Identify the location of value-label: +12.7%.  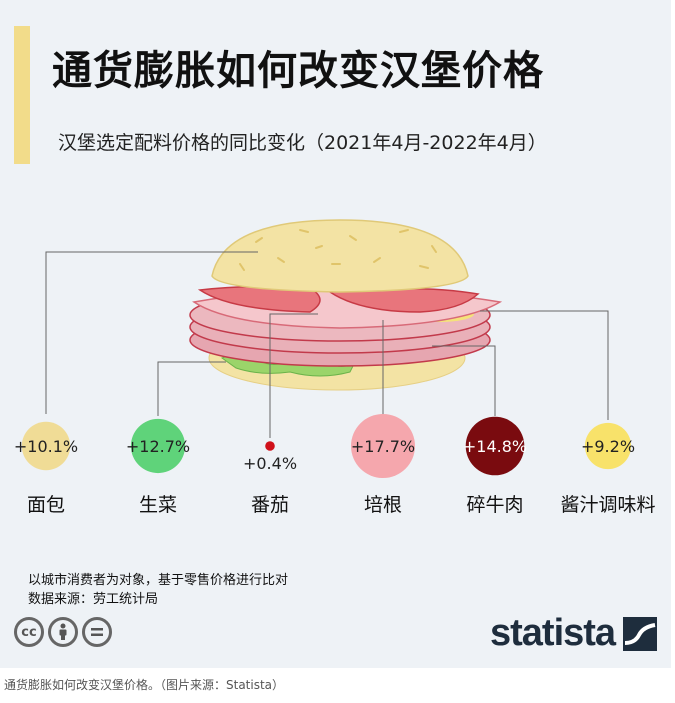
(158, 446).